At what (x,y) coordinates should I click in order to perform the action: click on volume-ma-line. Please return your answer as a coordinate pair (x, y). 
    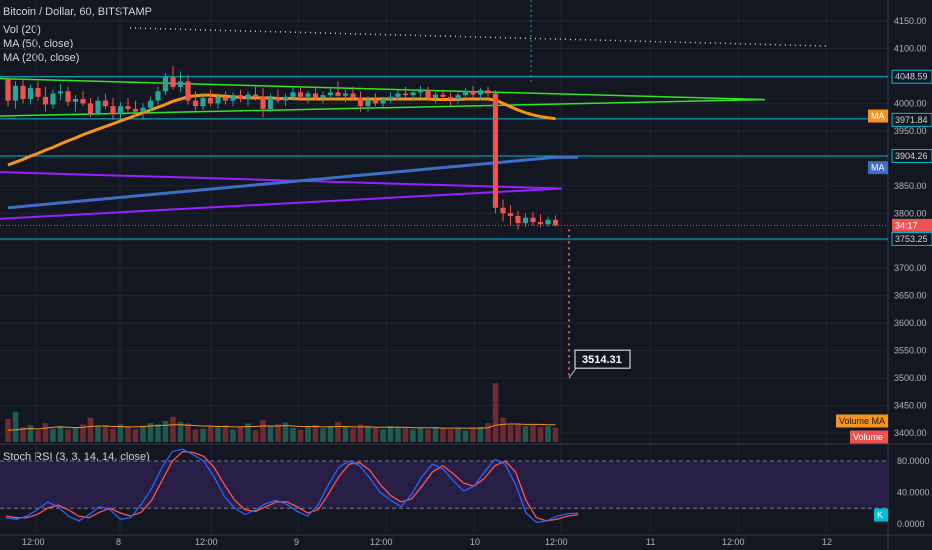
    Looking at the image, I should click on (281, 427).